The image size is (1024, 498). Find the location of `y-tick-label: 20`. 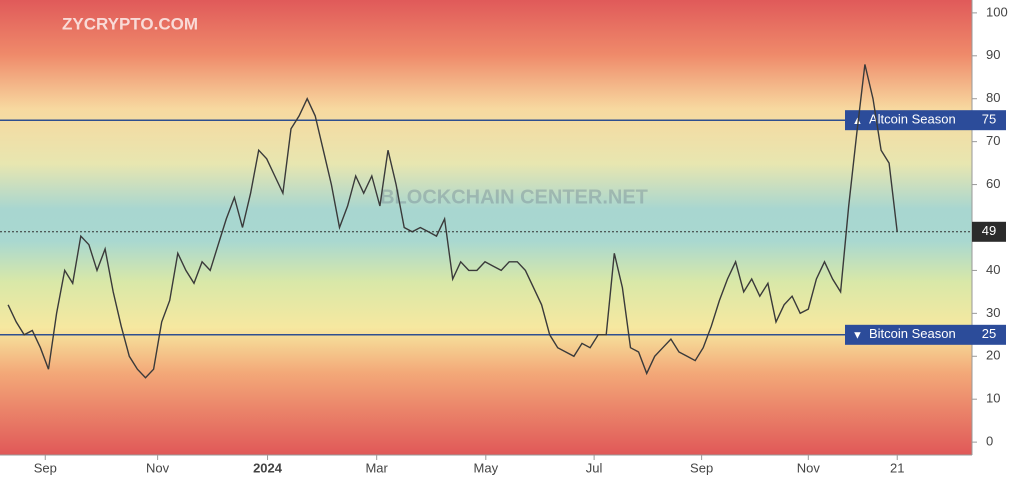

y-tick-label: 20 is located at coordinates (993, 355).